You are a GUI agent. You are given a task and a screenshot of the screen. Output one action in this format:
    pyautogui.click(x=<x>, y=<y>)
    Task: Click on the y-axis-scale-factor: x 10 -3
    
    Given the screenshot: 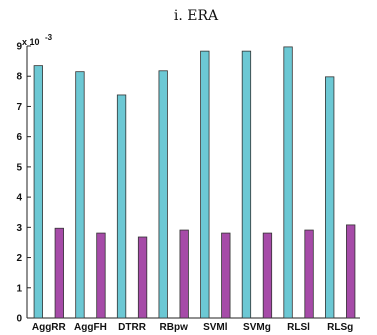 What is the action you would take?
    pyautogui.click(x=37, y=40)
    